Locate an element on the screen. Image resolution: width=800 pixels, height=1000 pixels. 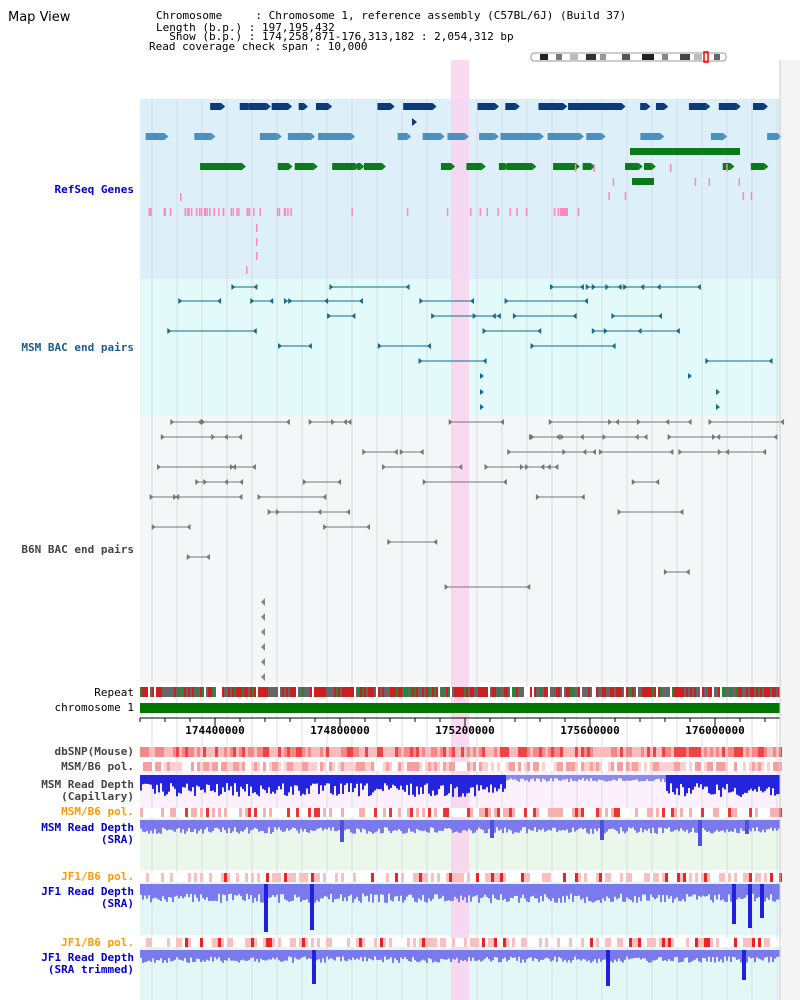
track-label-msm-bac: MSM BAC end pairs is located at coordinates (77, 347).